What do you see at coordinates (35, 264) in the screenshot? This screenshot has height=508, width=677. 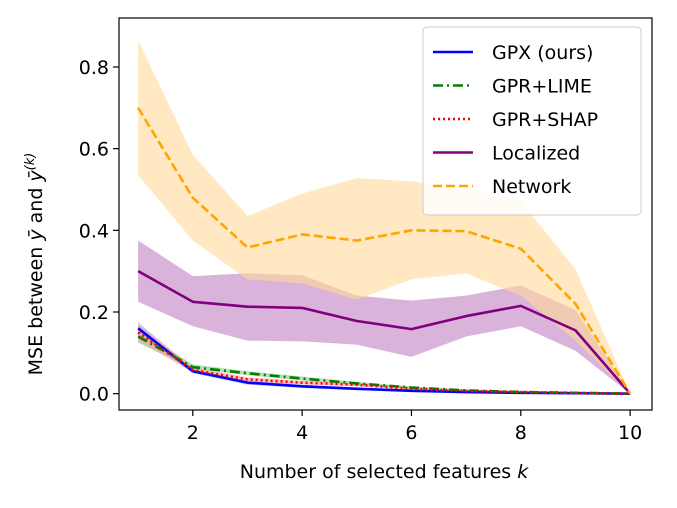 I see `y-axis-label: MSE between ȳ and ȳ(k)` at bounding box center [35, 264].